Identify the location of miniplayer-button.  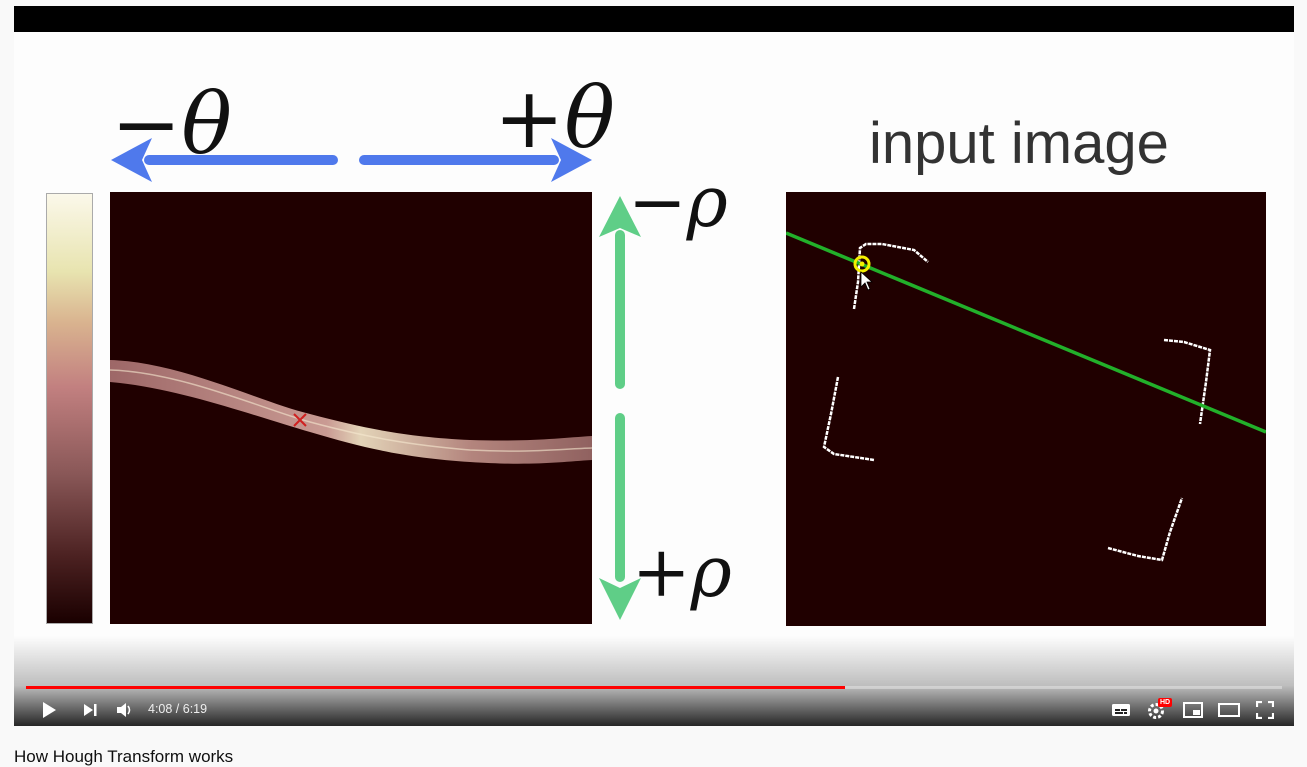
(1193, 710).